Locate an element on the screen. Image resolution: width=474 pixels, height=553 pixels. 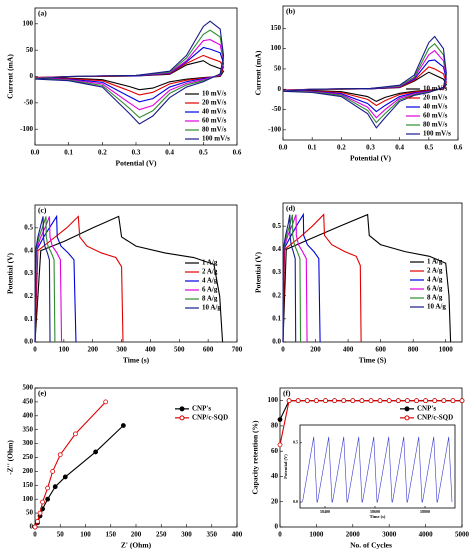
plot-frame is located at coordinates (371, 457).